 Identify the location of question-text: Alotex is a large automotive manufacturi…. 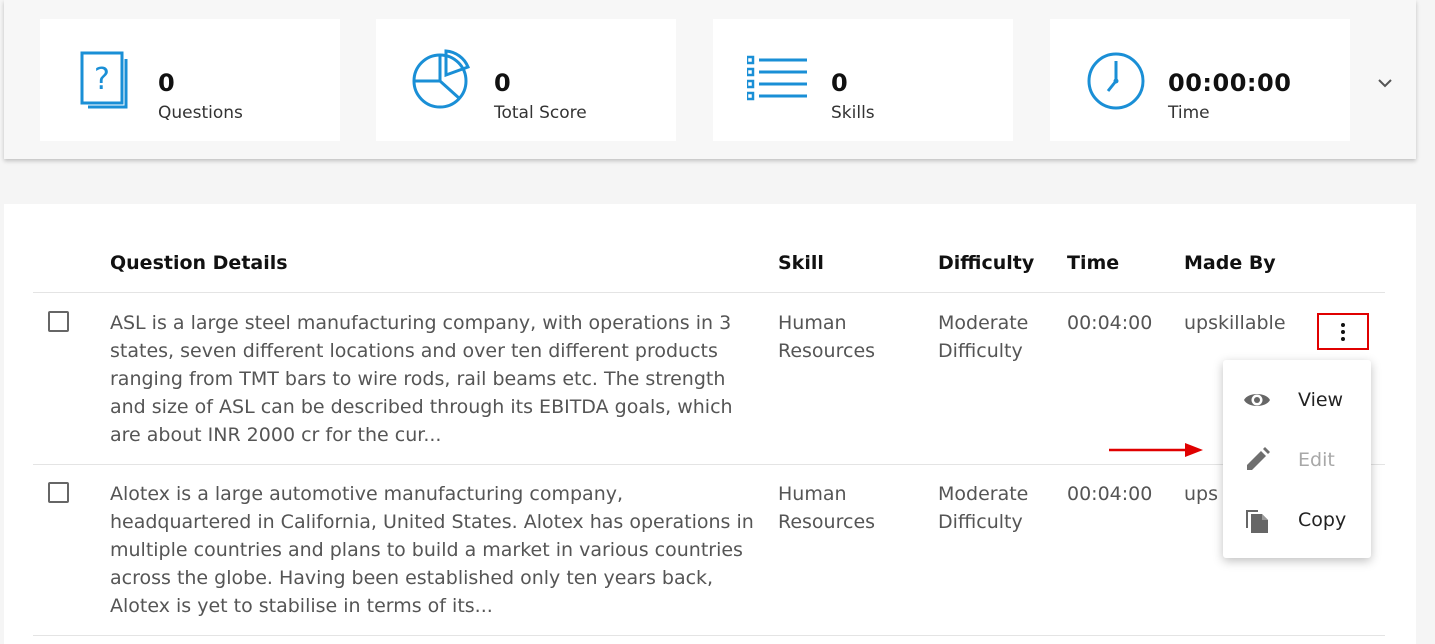
(432, 550).